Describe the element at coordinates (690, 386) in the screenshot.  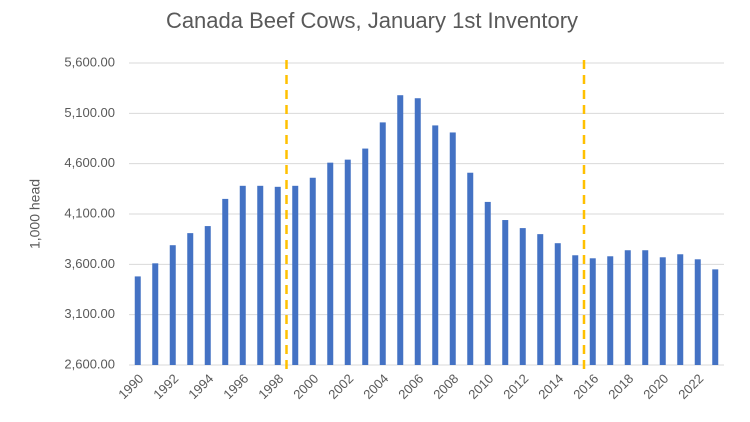
I see `x-tick-label: 2022` at that location.